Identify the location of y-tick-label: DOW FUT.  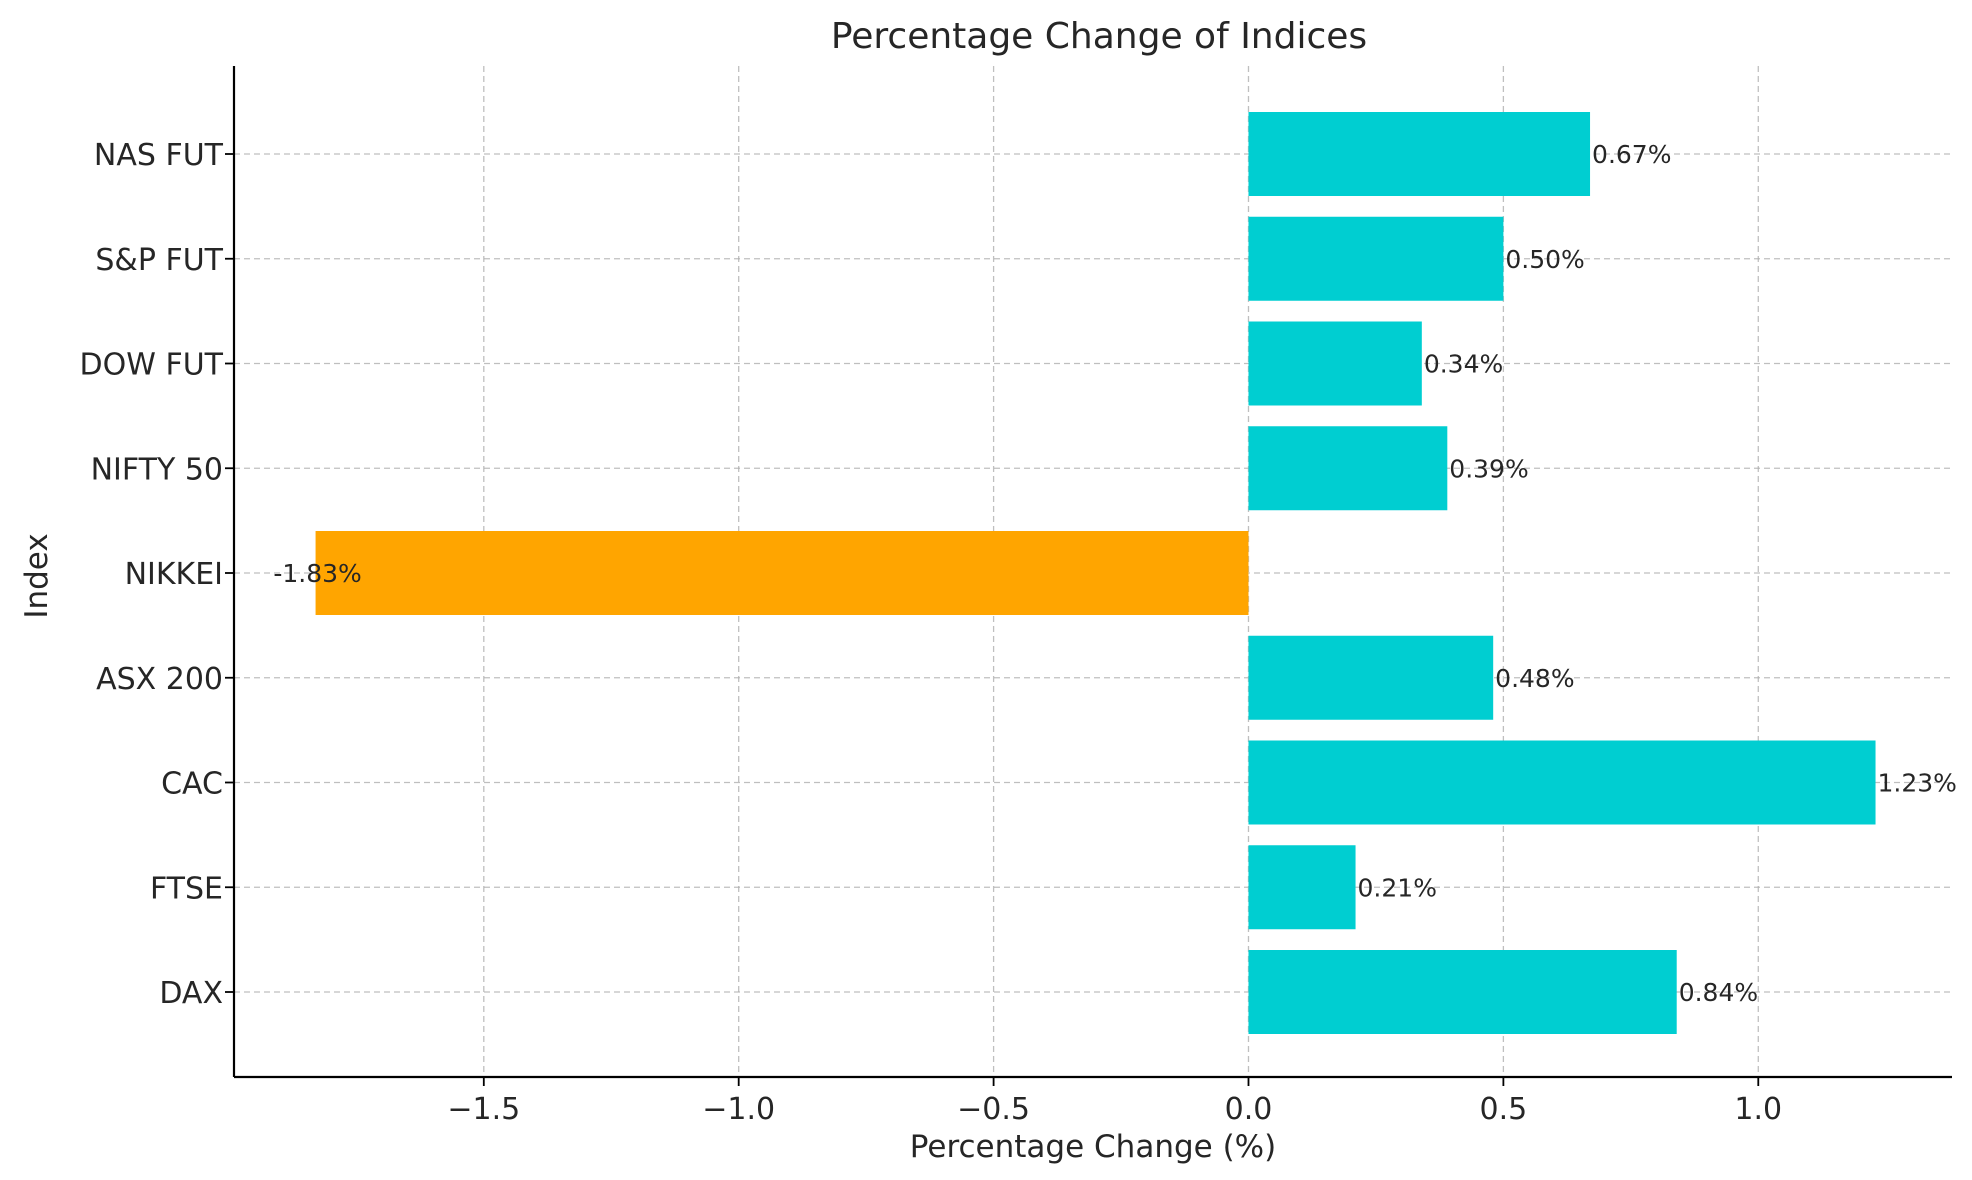
(152, 365).